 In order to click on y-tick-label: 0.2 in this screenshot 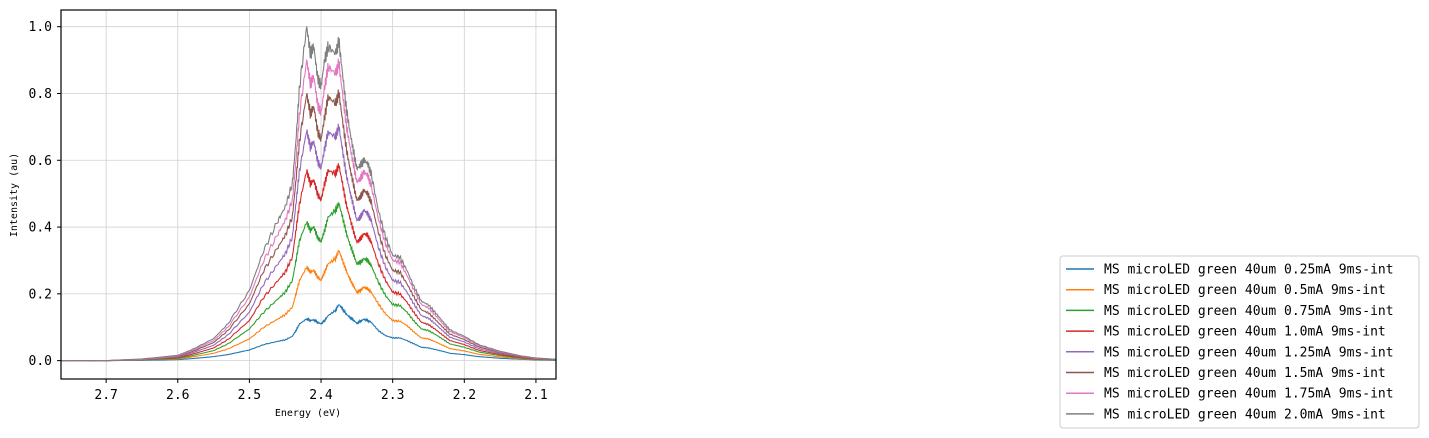, I will do `click(40, 294)`.